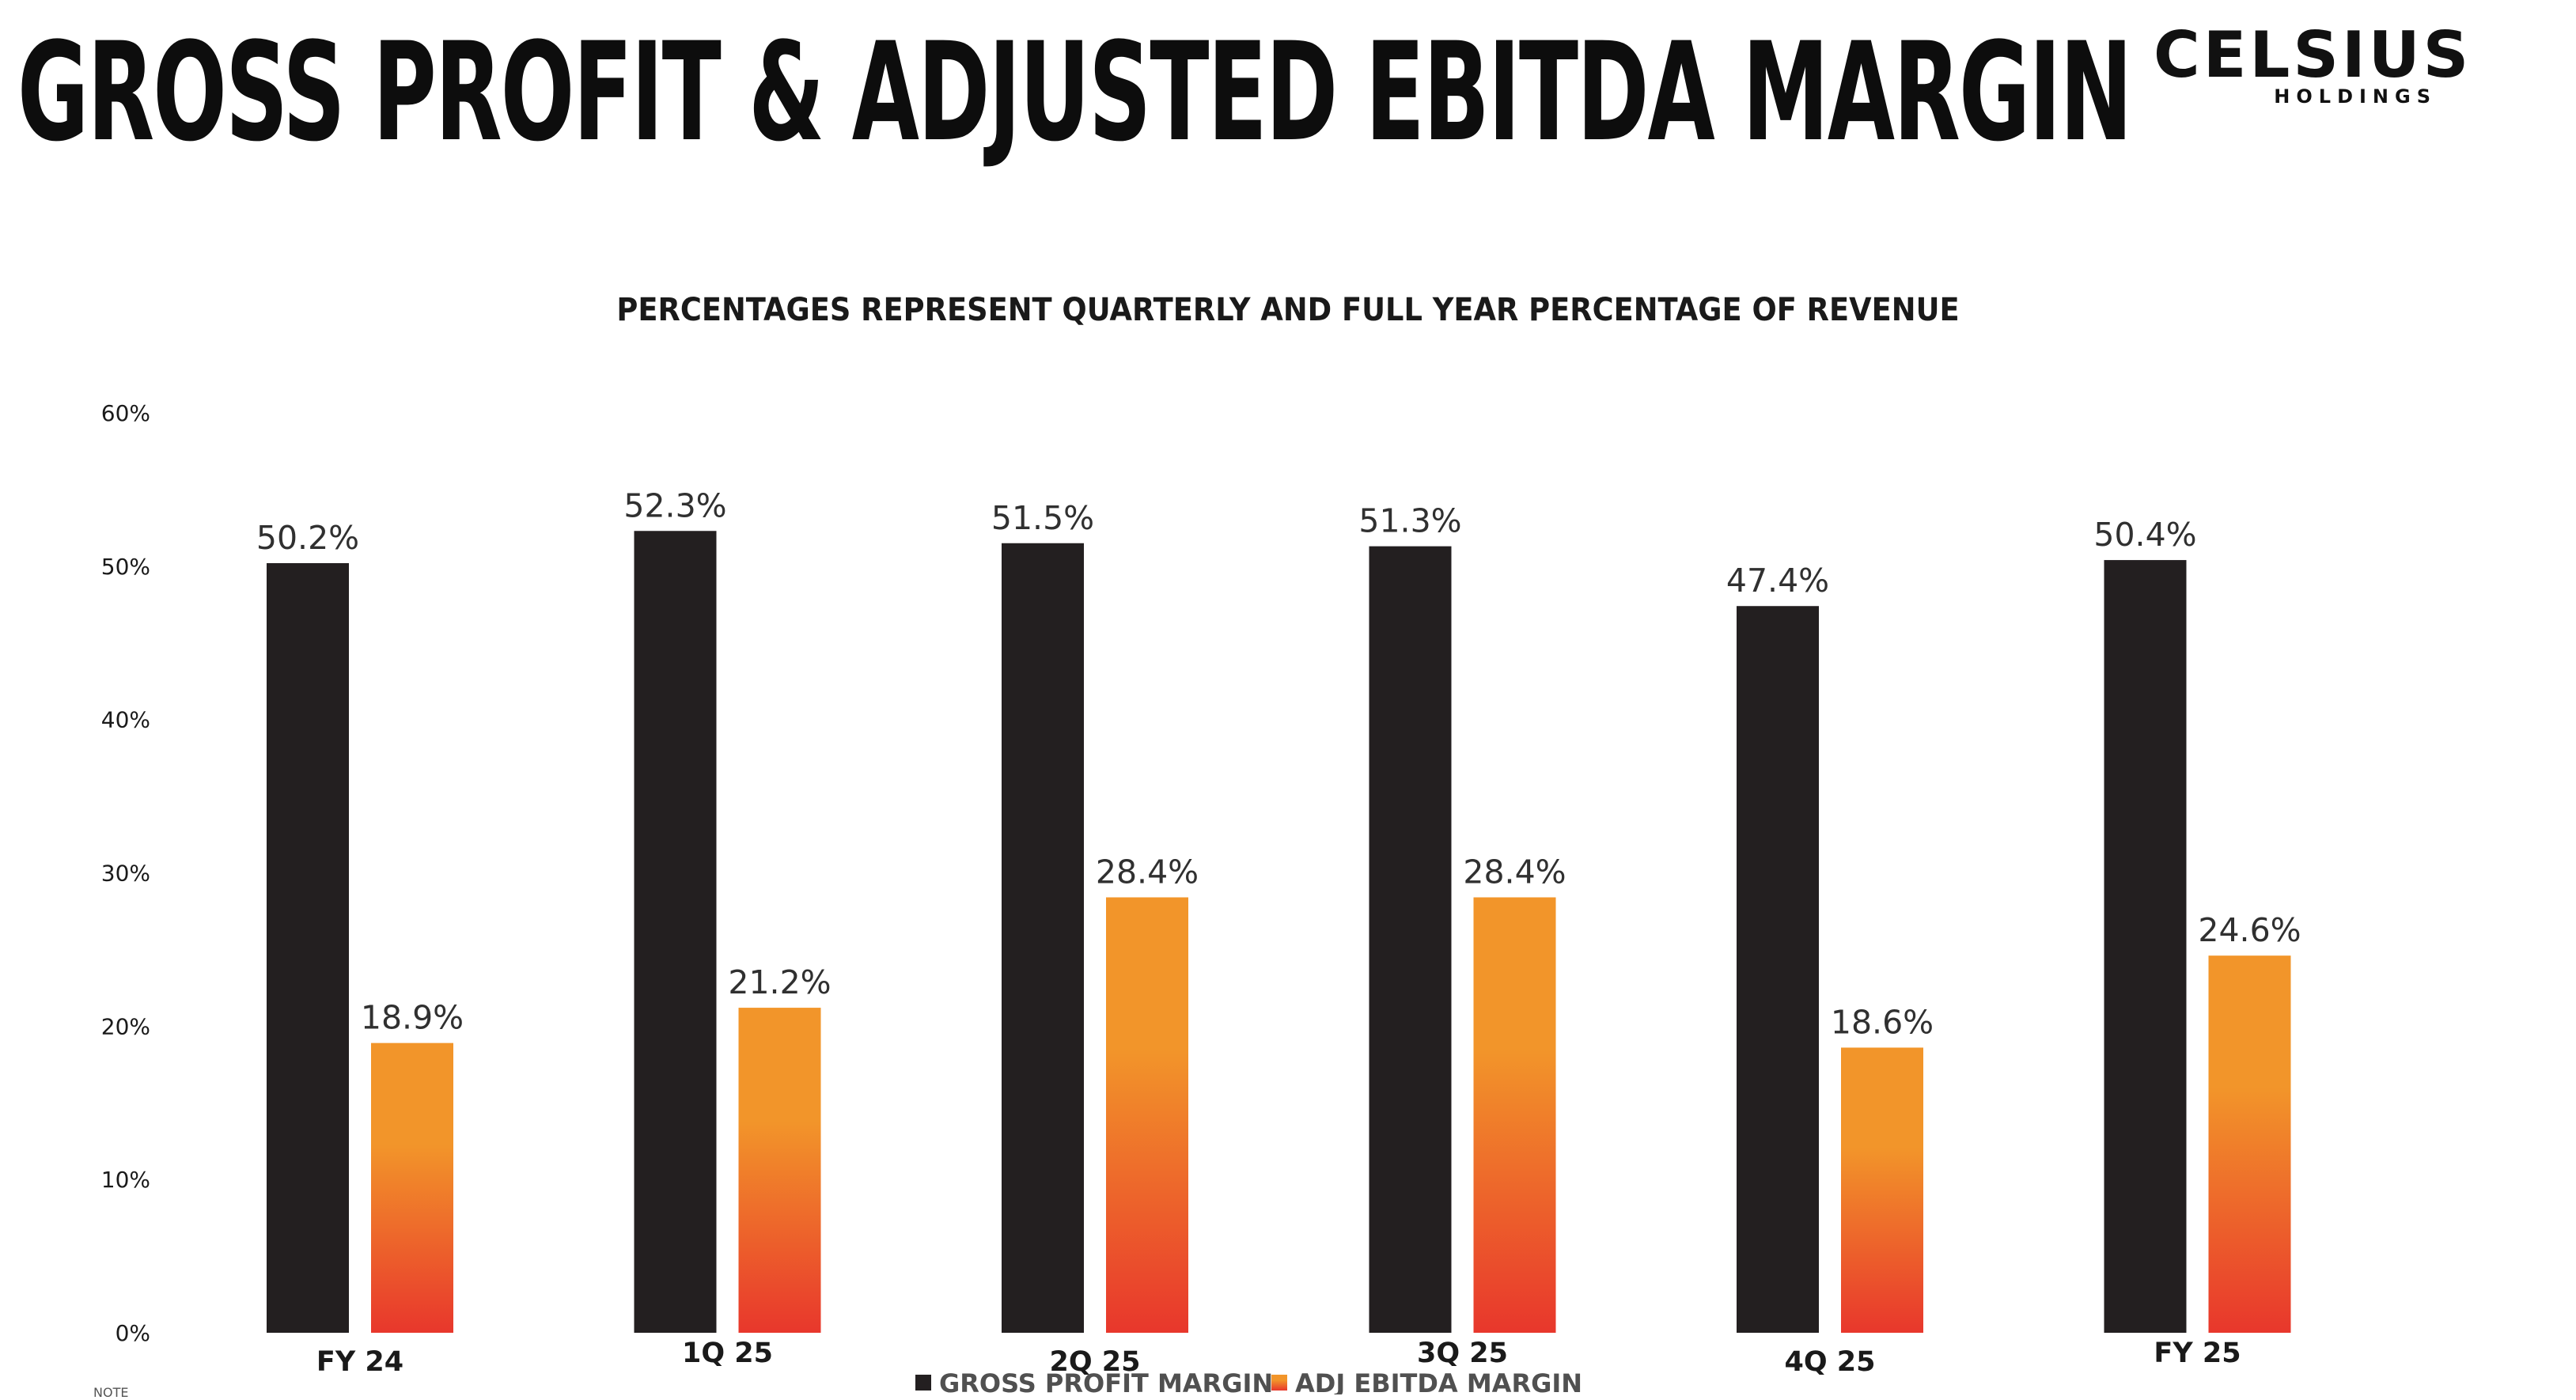 This screenshot has height=1400, width=2576. Describe the element at coordinates (412, 1018) in the screenshot. I see `adj-ebitda-data-label: 18.9%` at that location.